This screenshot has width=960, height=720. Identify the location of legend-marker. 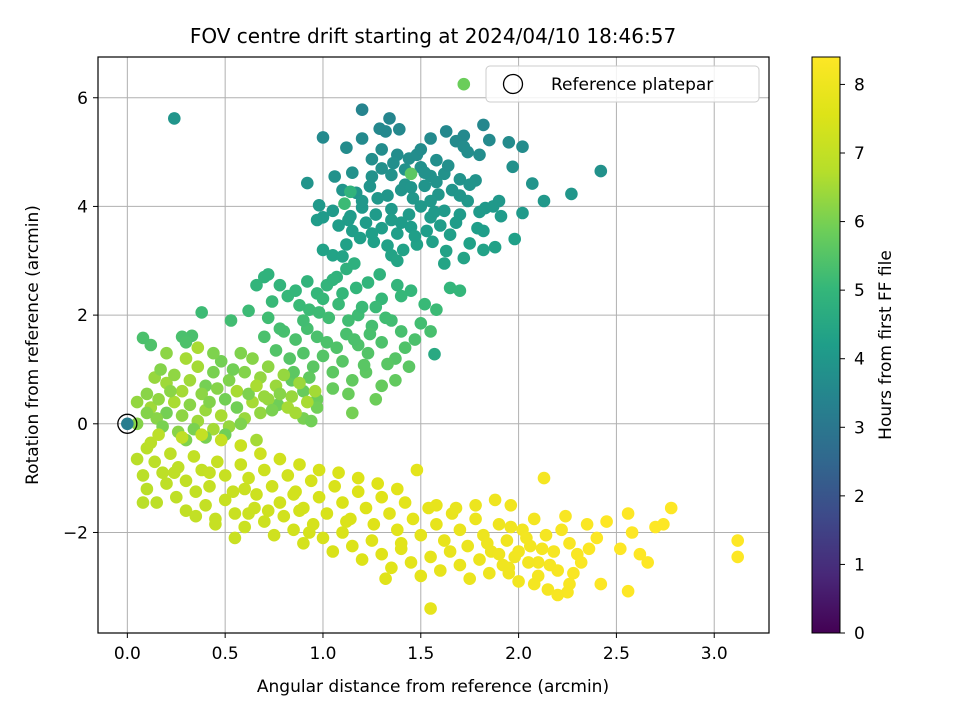
(513, 84).